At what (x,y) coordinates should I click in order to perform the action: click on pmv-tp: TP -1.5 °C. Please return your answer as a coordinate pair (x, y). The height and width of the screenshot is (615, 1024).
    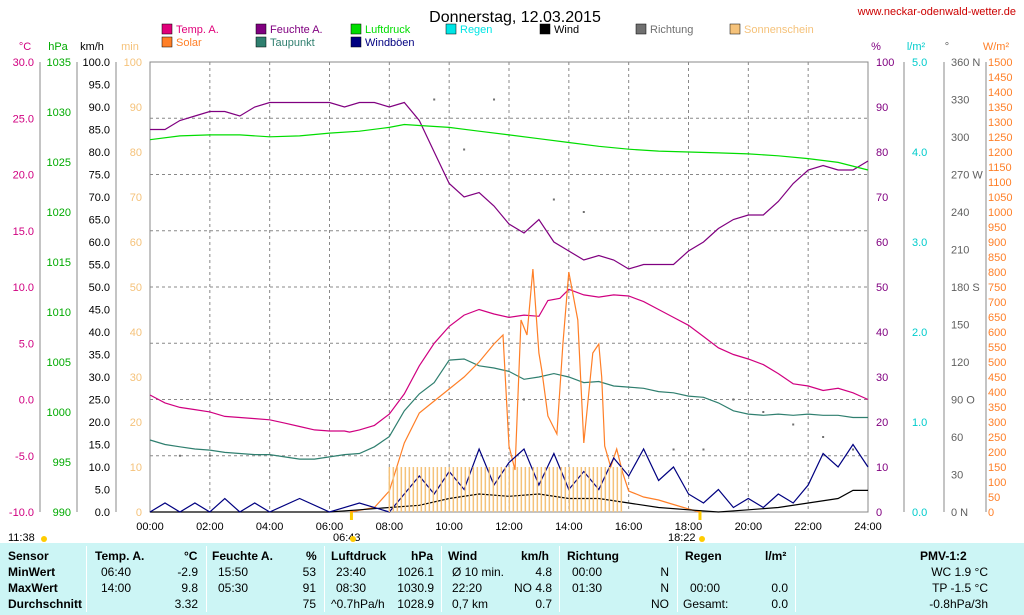
    Looking at the image, I should click on (960, 588).